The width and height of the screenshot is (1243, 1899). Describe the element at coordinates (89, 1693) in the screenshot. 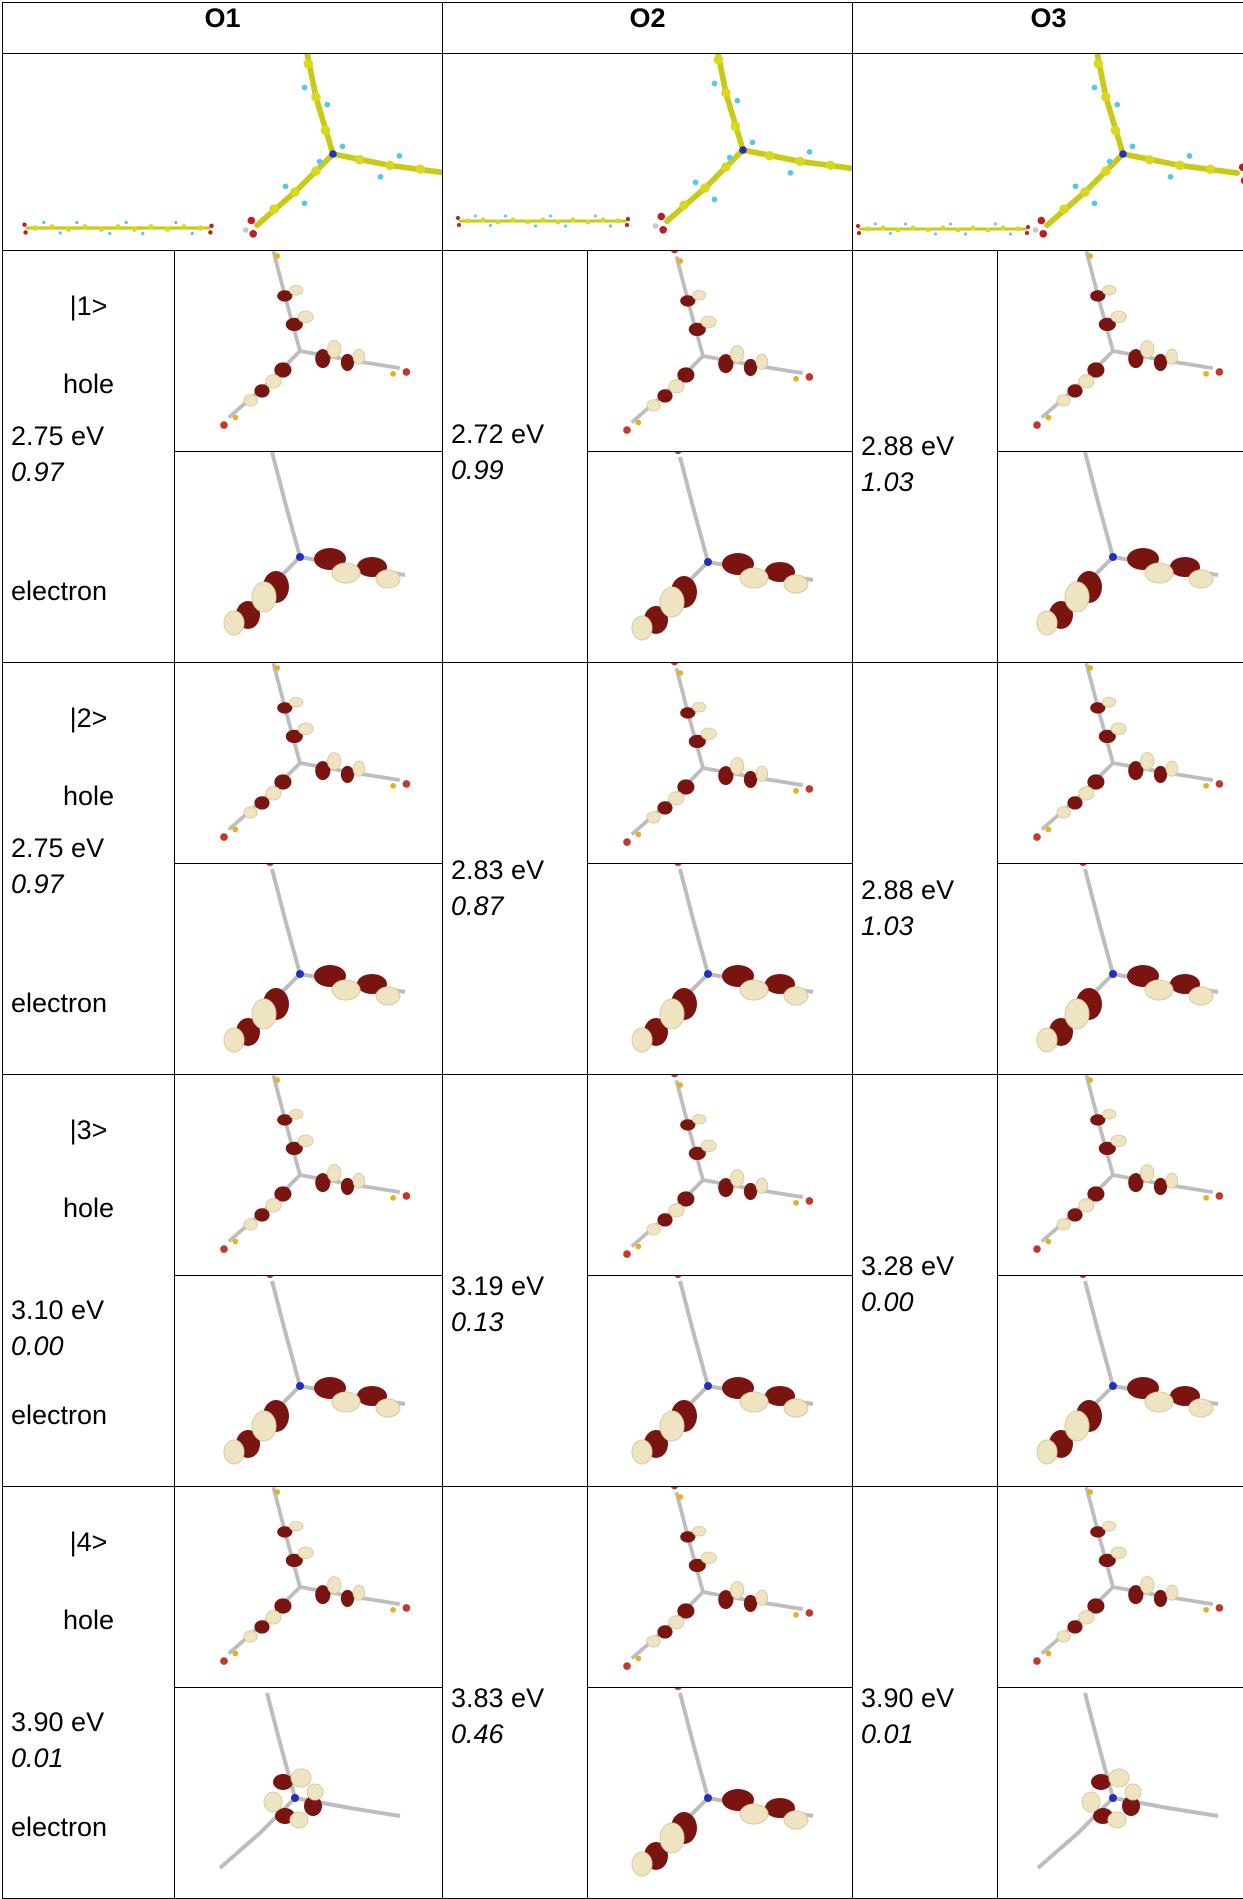

I see `state-label-4: |4> hole 3.90 eV 0.01 electron` at that location.